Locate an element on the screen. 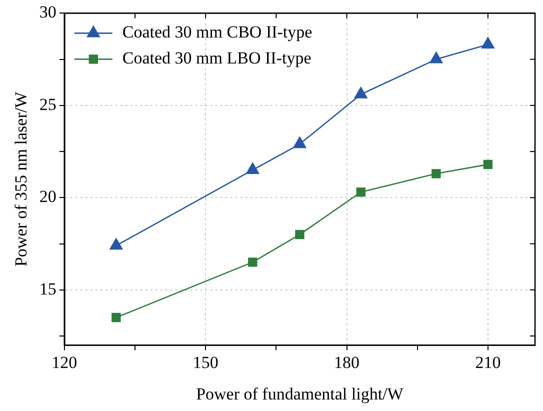  x-tick-label: 150 is located at coordinates (205, 362).